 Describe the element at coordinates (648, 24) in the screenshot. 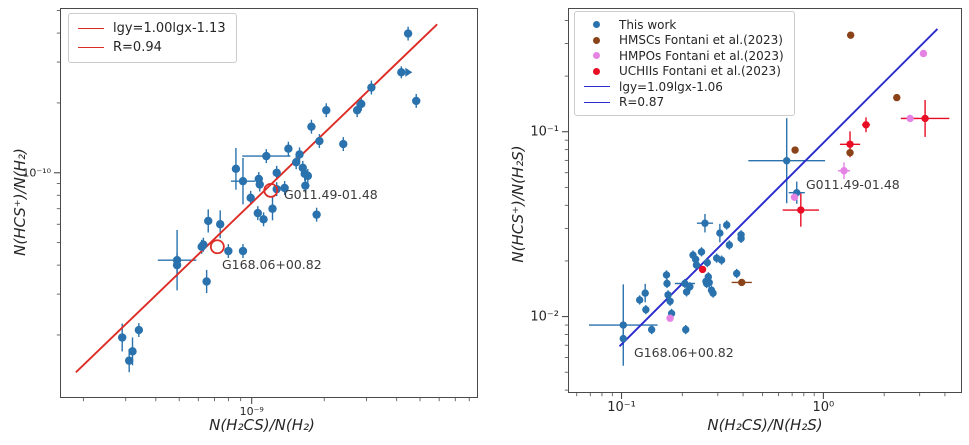

I see `legend-label: This work` at that location.